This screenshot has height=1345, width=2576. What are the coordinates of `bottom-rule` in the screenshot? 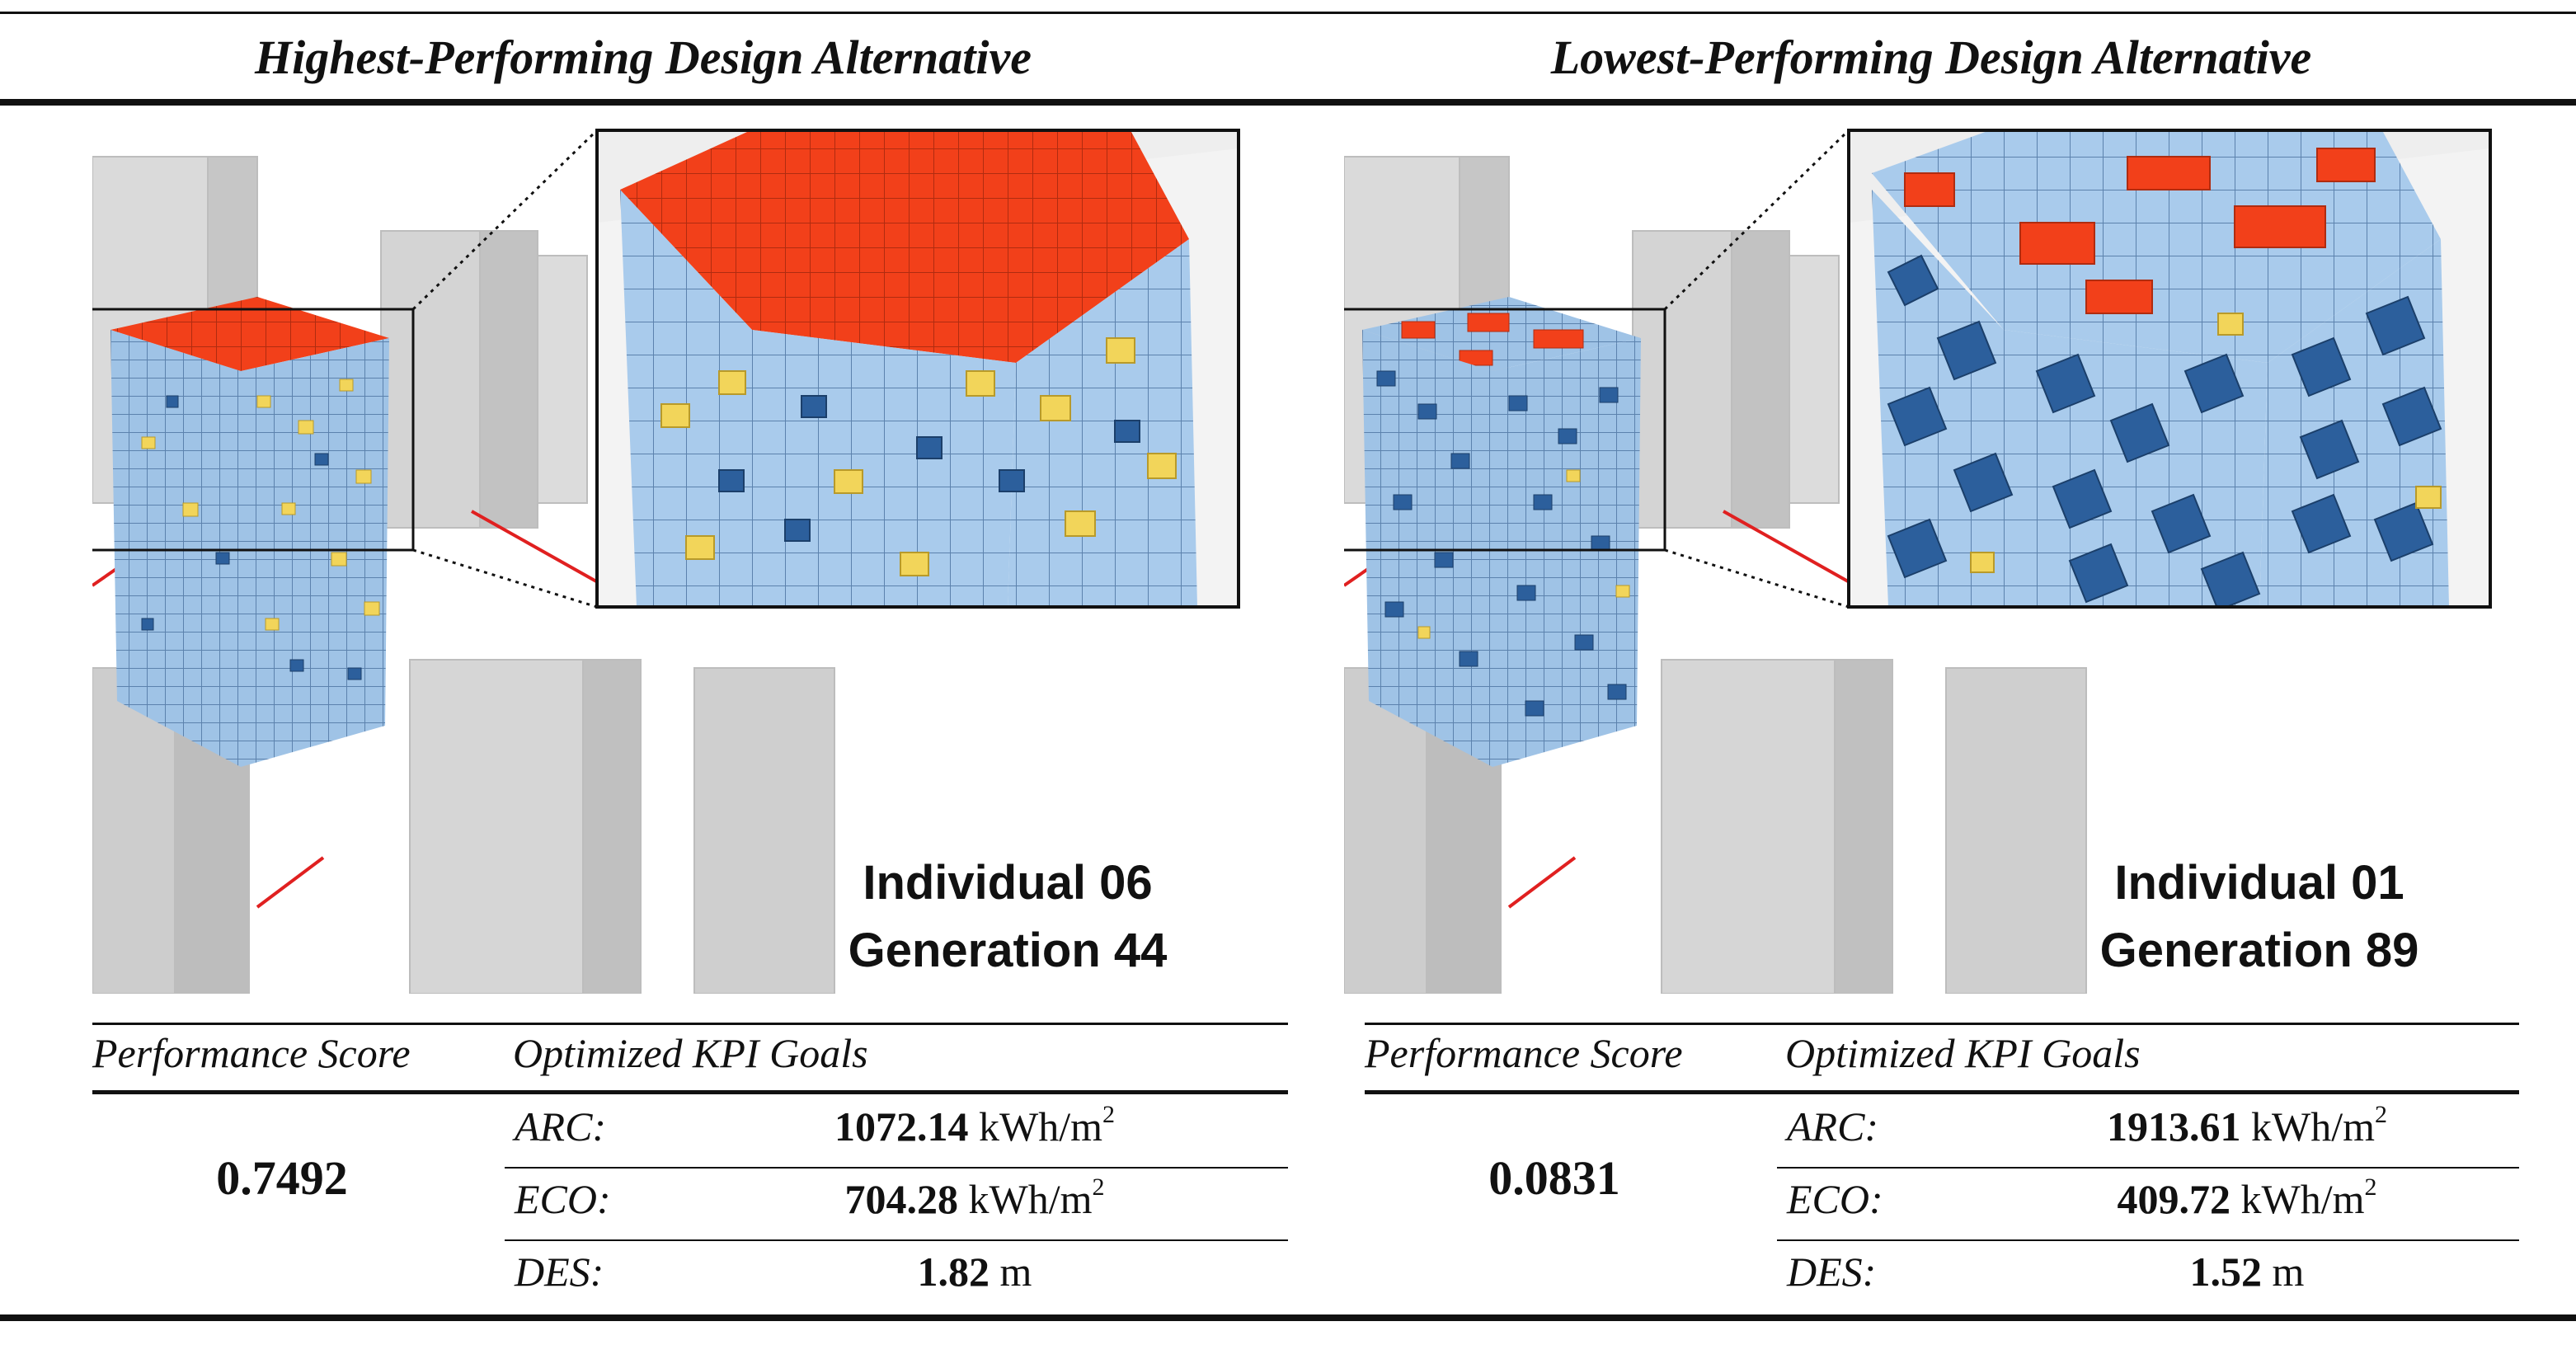 It's located at (1288, 1317).